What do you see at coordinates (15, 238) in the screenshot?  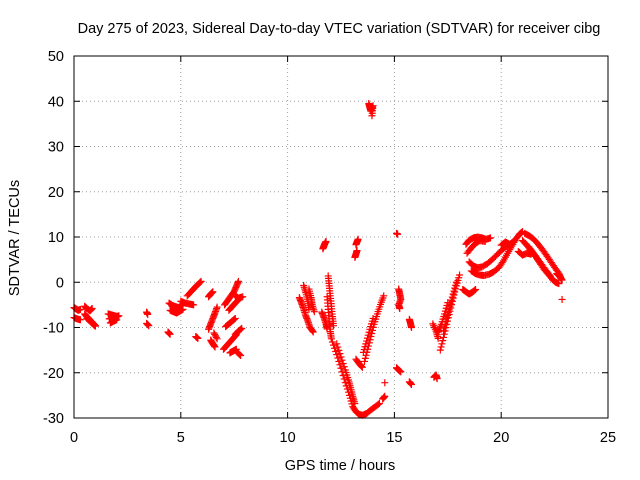 I see `y-axis-label: SDTVAR / TECUs` at bounding box center [15, 238].